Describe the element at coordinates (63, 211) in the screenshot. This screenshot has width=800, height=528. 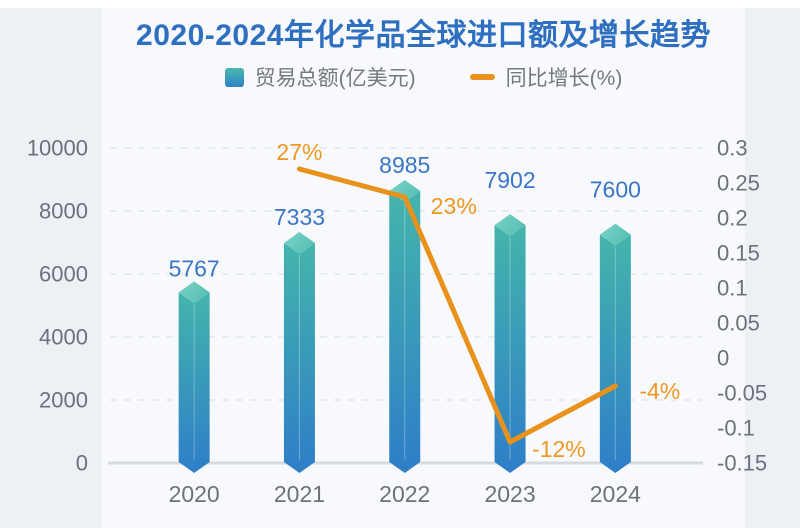
I see `y-axis-left-tick-label: 8000` at that location.